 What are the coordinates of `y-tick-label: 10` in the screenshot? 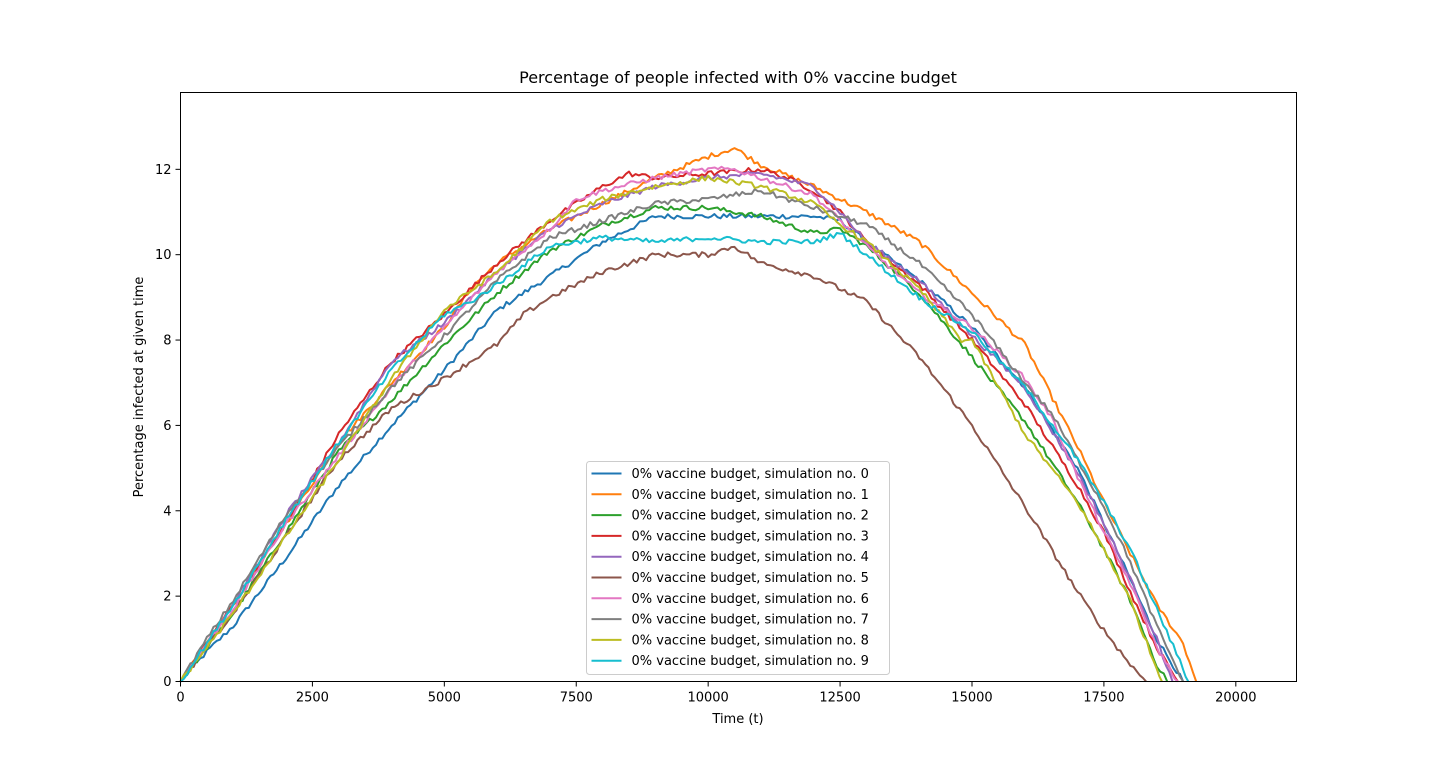 It's located at (163, 255).